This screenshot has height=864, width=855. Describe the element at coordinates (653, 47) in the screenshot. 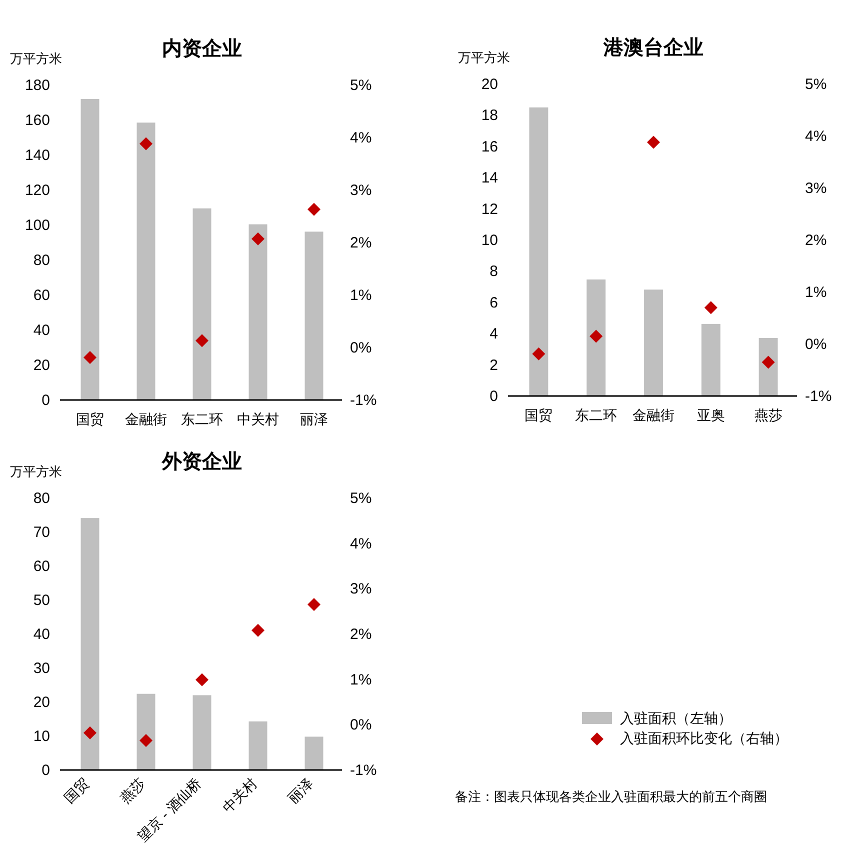

I see `chart-title: 港澳台企业` at that location.